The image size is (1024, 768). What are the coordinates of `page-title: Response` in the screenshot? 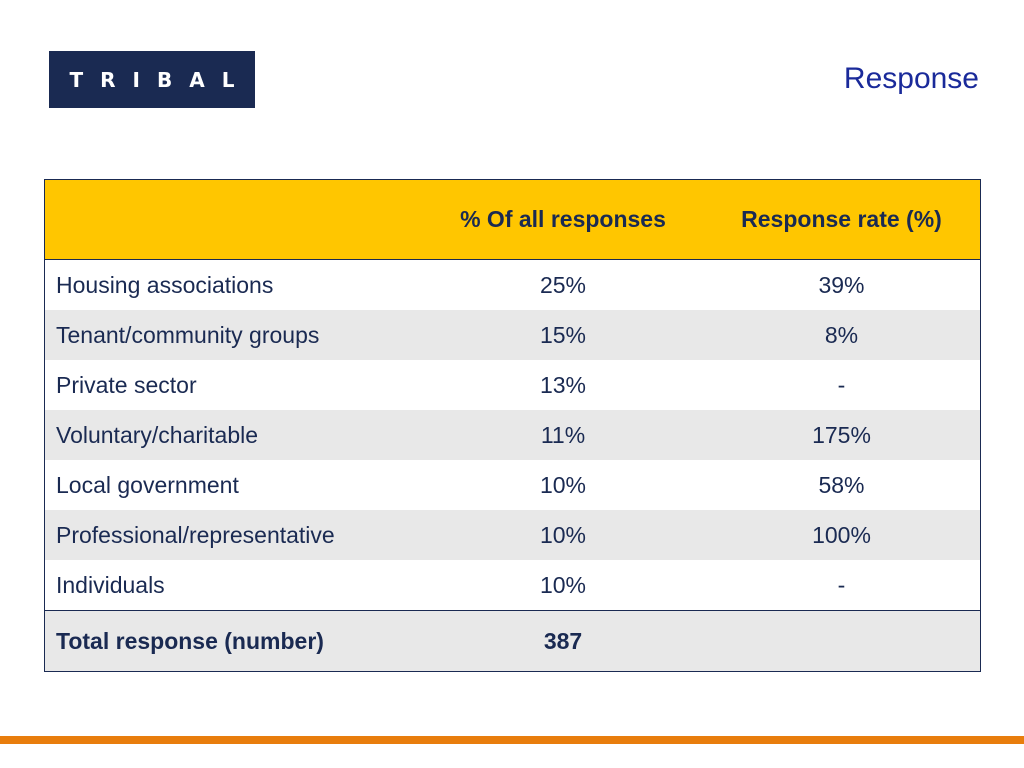 It's located at (911, 78).